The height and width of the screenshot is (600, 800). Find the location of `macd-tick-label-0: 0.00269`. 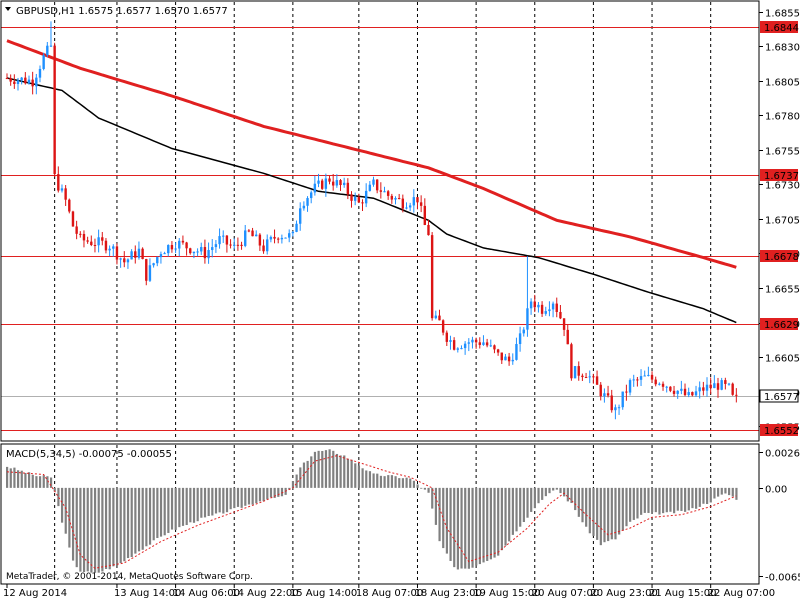

macd-tick-label-0: 0.00269 is located at coordinates (782, 454).